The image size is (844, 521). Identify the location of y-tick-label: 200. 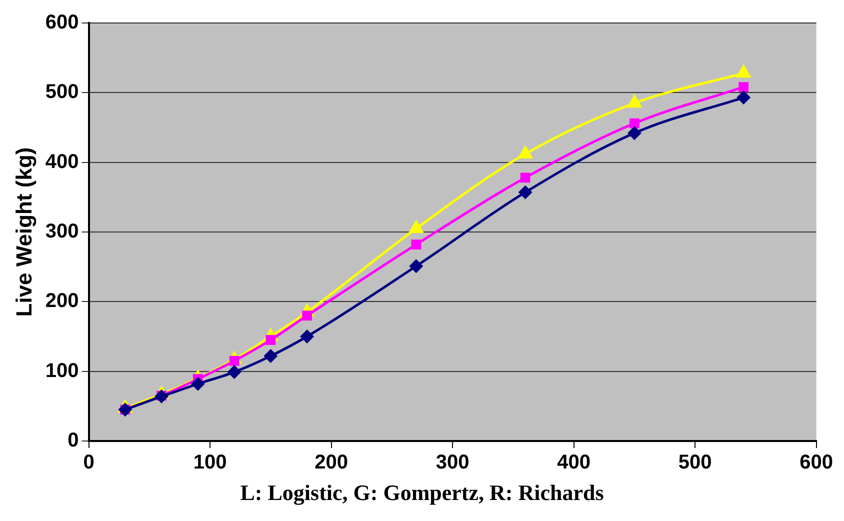
(62, 301).